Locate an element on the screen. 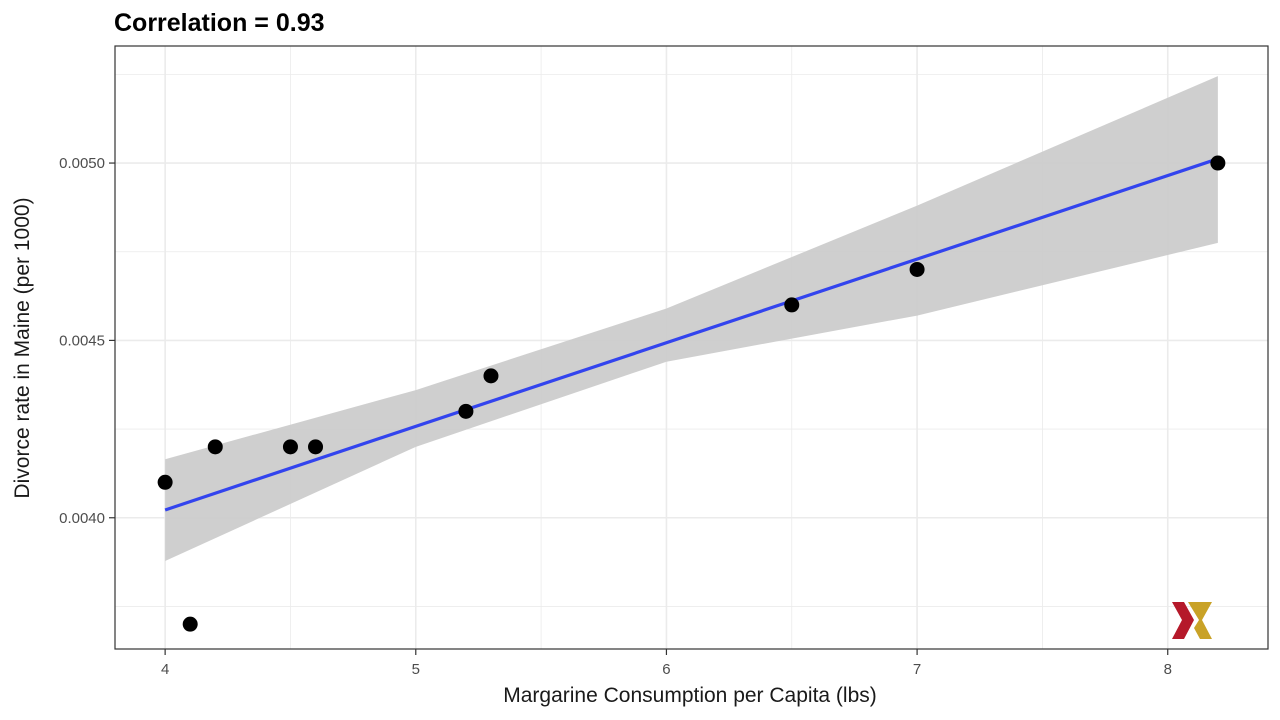  y-tick-label: 0.0045 is located at coordinates (82, 340).